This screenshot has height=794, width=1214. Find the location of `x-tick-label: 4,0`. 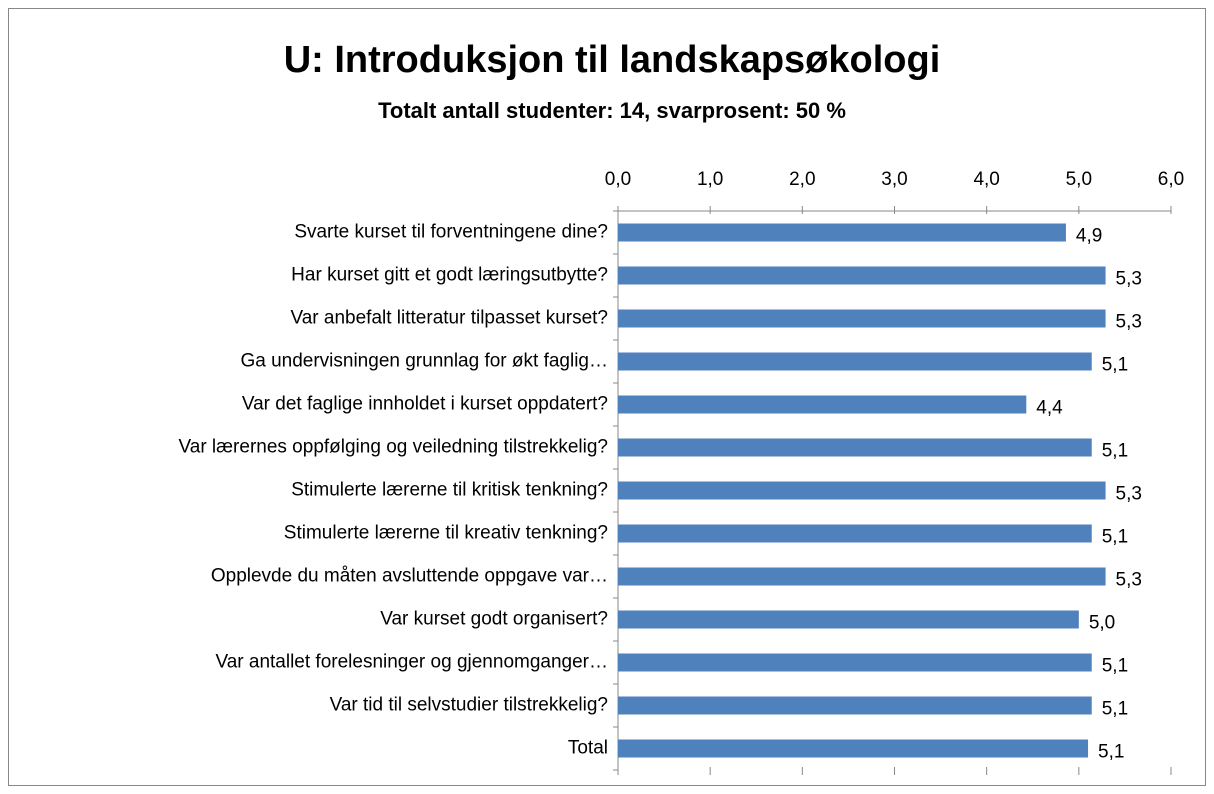

x-tick-label: 4,0 is located at coordinates (986, 179).